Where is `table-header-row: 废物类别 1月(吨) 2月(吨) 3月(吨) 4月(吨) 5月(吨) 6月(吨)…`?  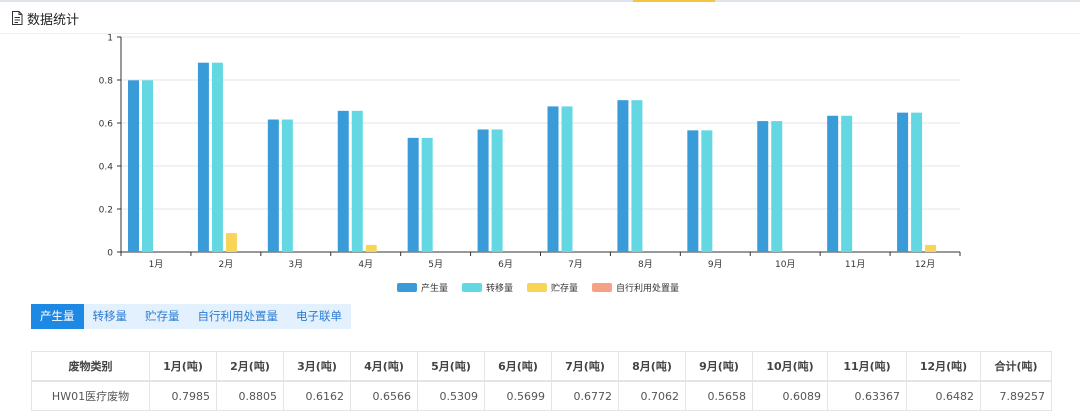
table-header-row: 废物类别 1月(吨) 2月(吨) 3月(吨) 4月(吨) 5月(吨) 6月(吨)… is located at coordinates (541, 366).